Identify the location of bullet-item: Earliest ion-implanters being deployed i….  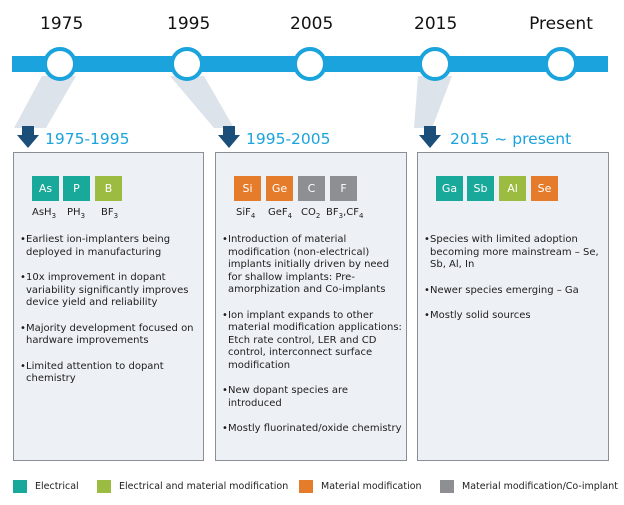
(111, 246).